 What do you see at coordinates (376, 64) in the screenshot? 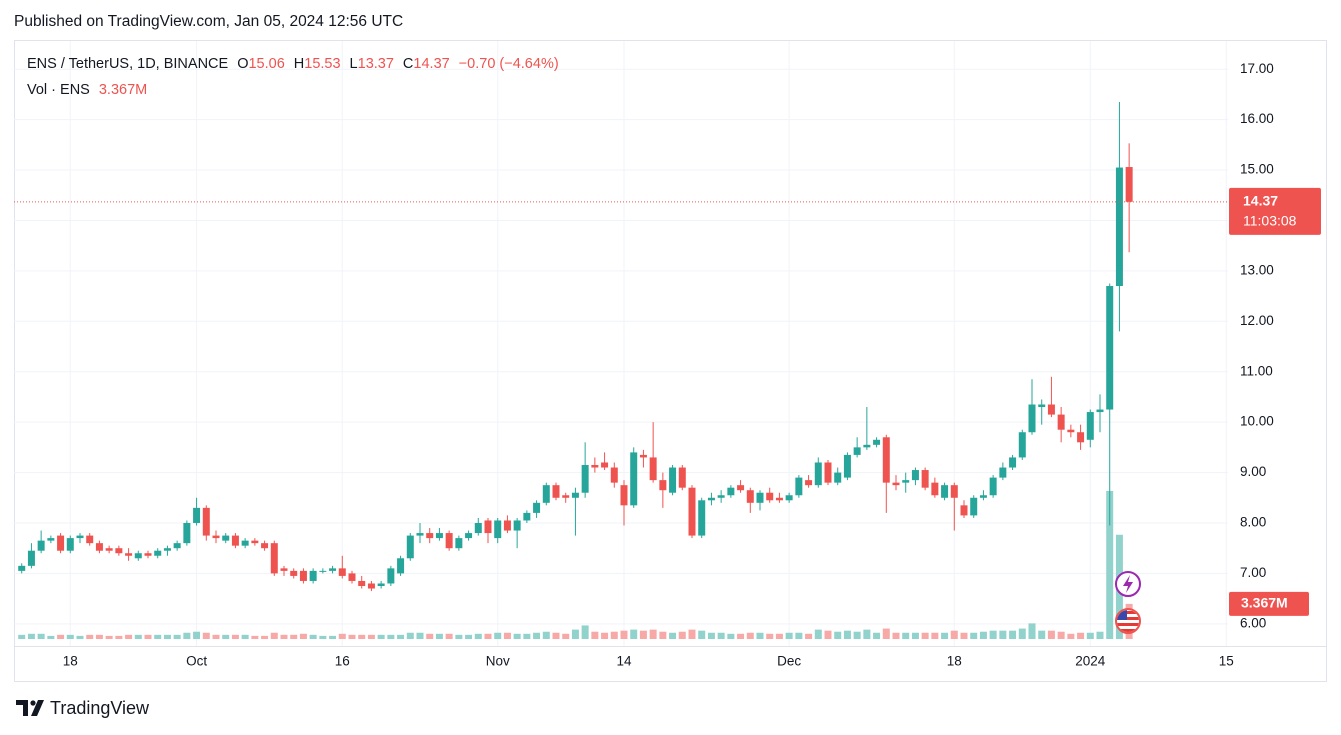
I see `ohlc-value: 13.37` at bounding box center [376, 64].